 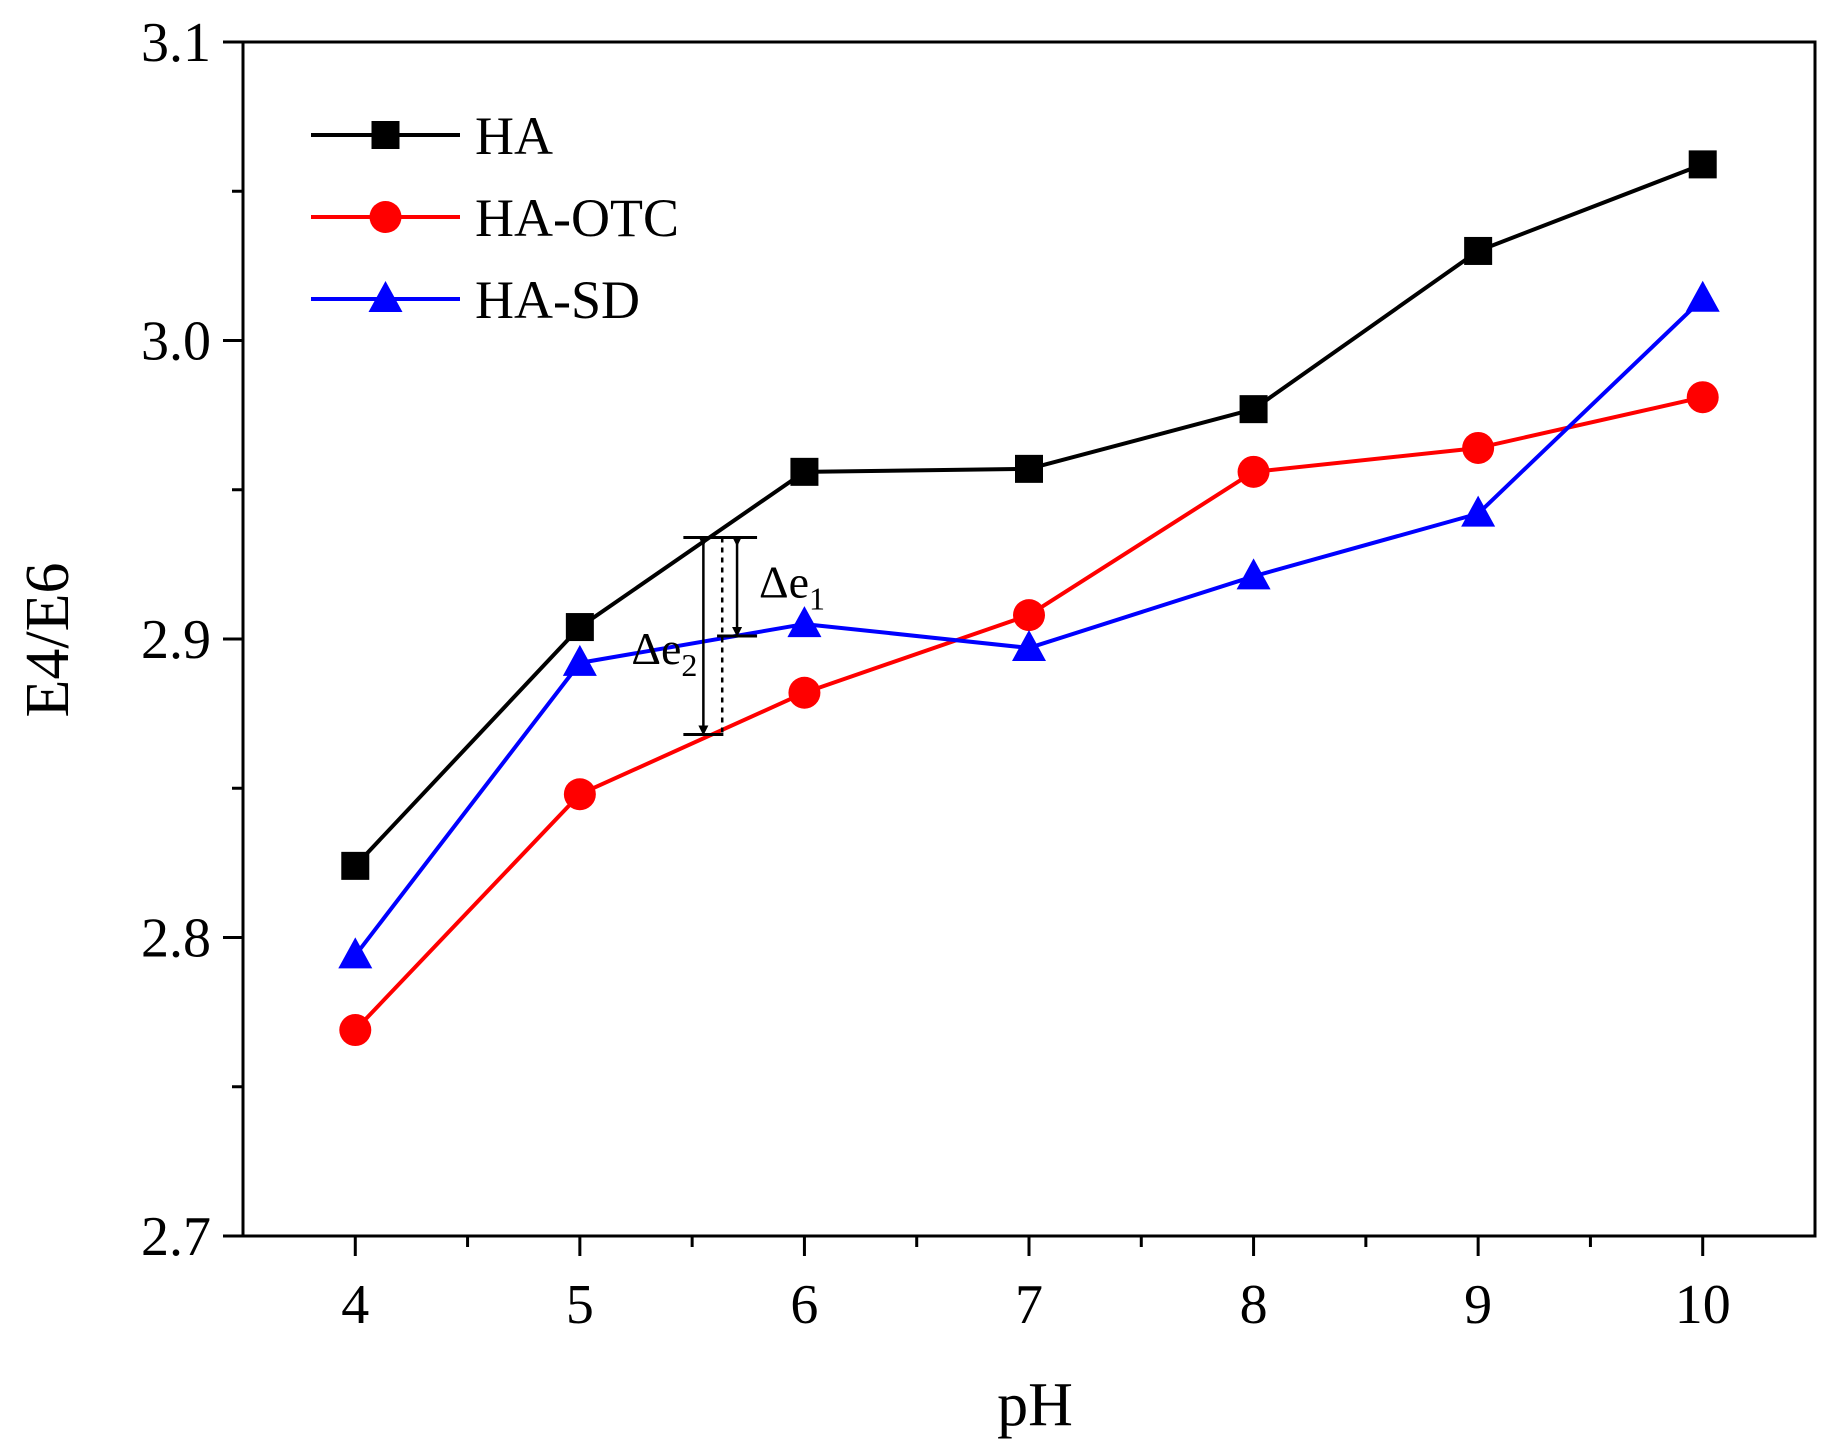 What do you see at coordinates (176, 342) in the screenshot?
I see `y-tick-label: 3.0` at bounding box center [176, 342].